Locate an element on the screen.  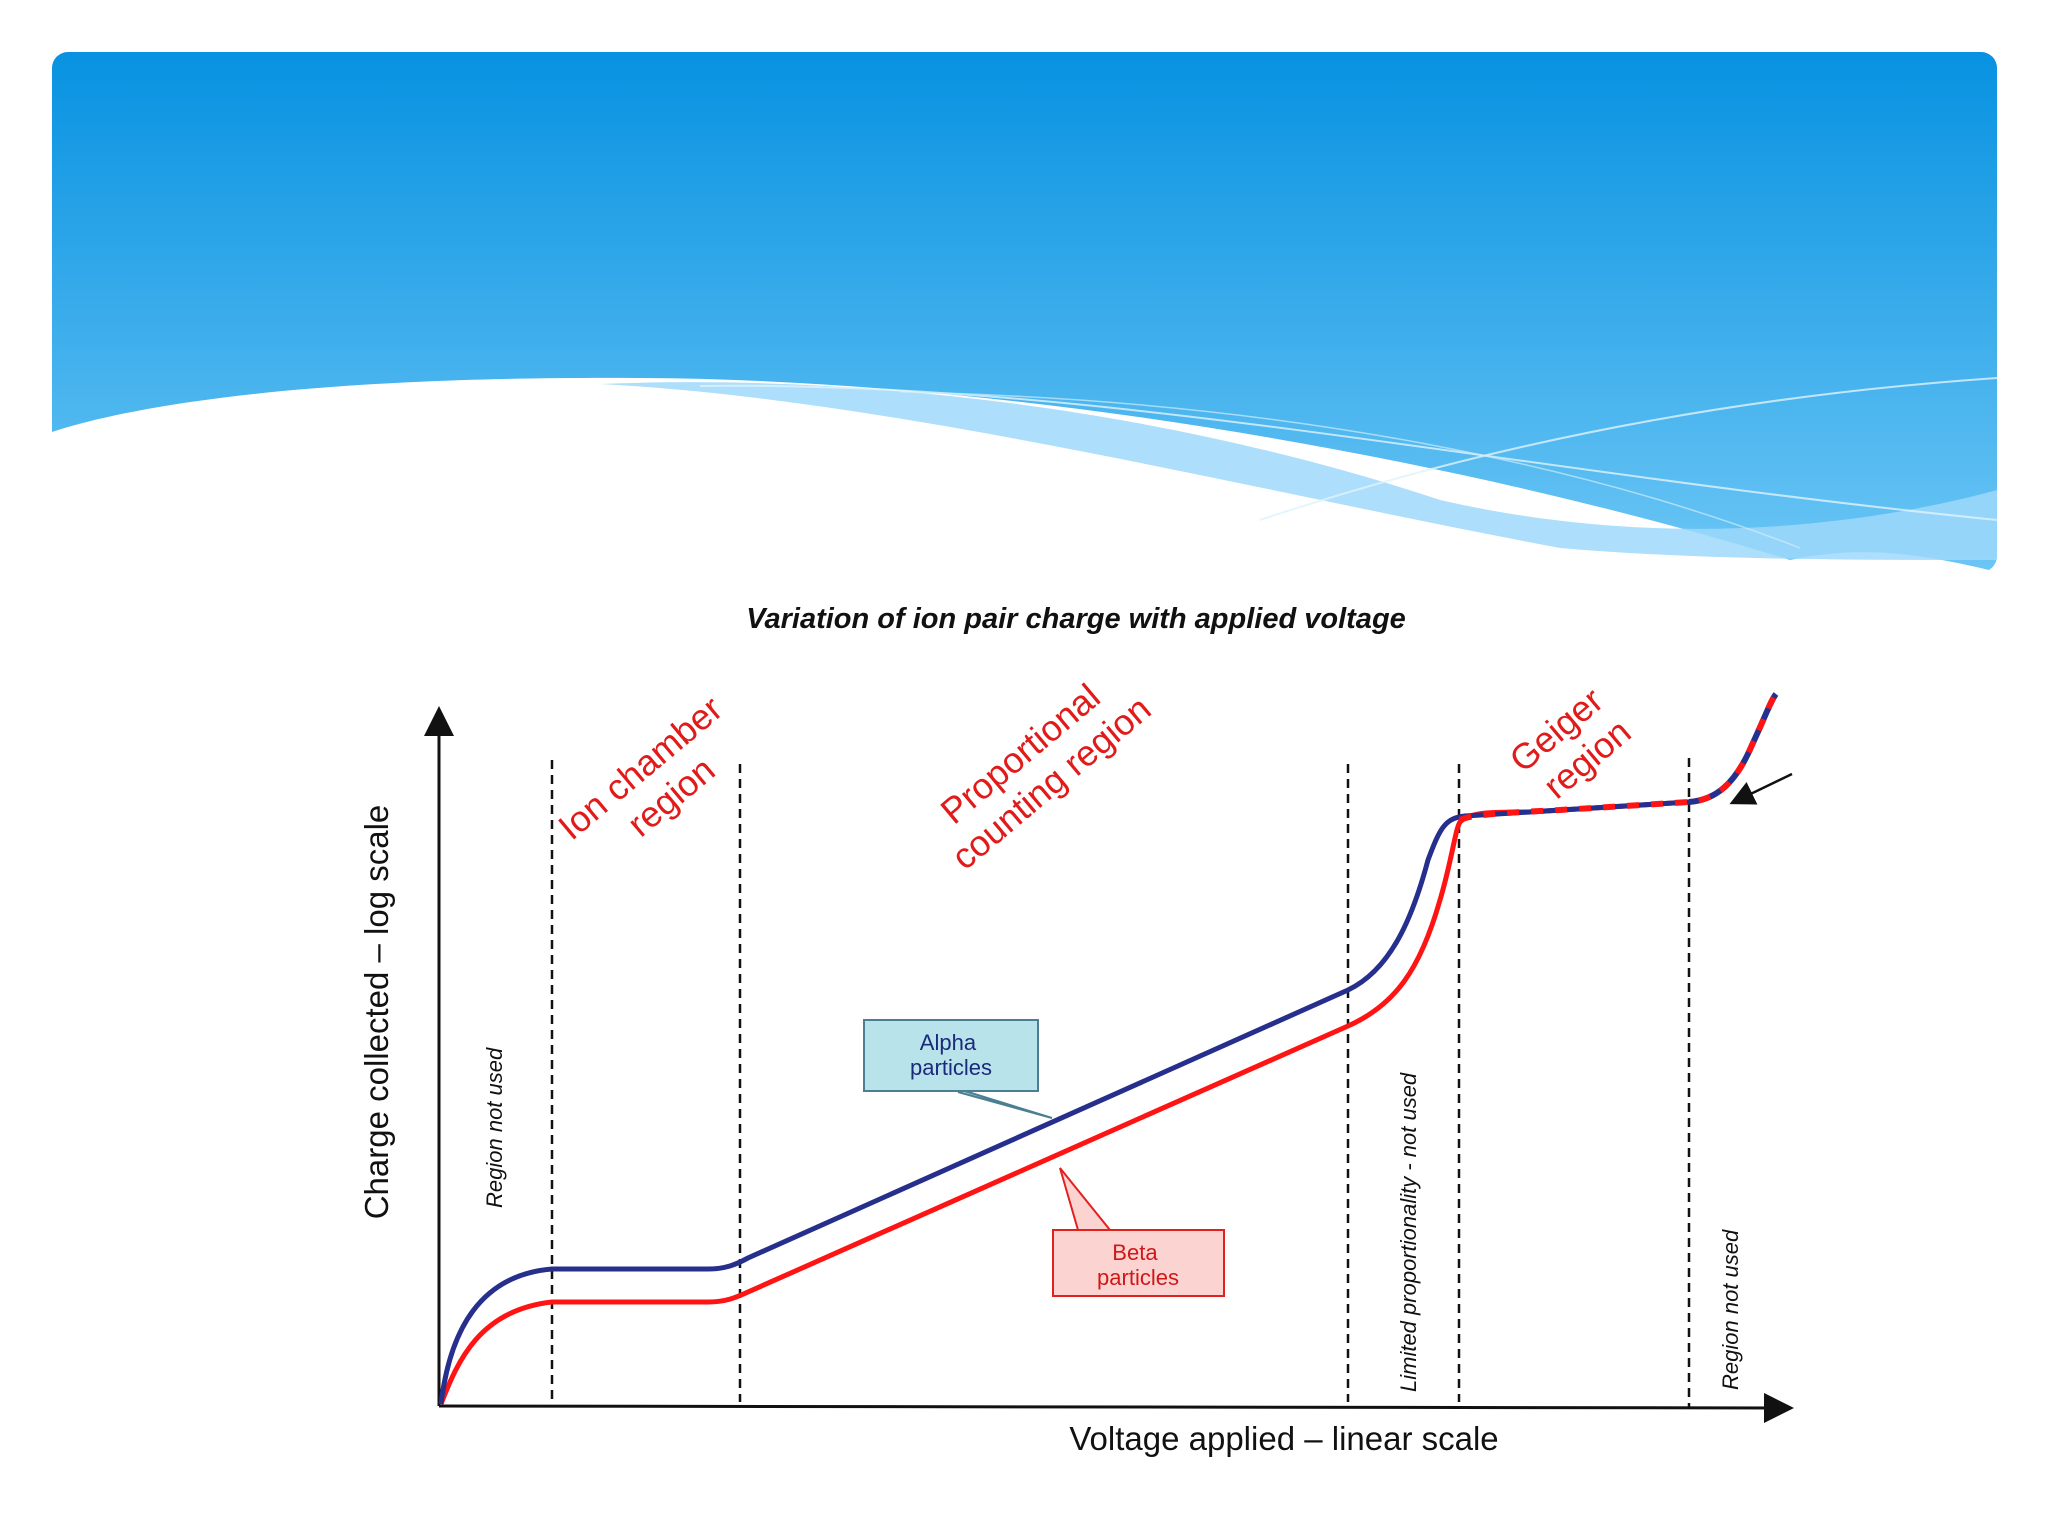
beta-callout: Beta particles is located at coordinates (1138, 1232).